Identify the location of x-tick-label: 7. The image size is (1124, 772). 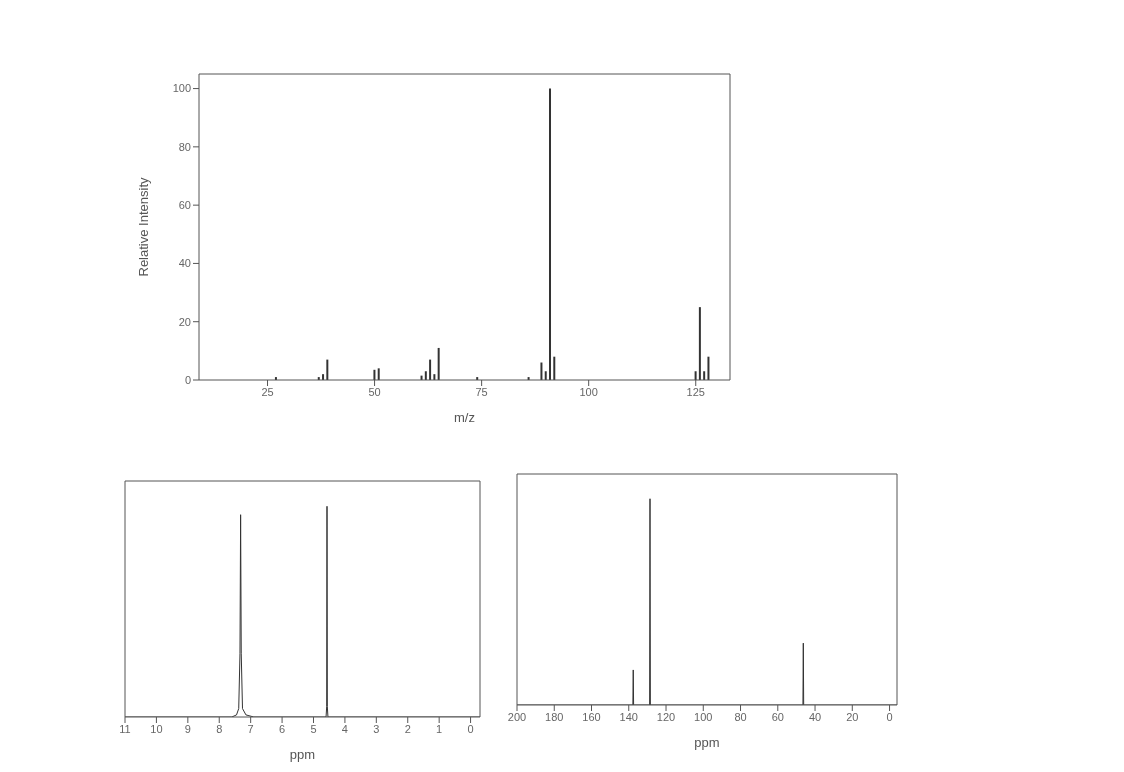
(250, 728).